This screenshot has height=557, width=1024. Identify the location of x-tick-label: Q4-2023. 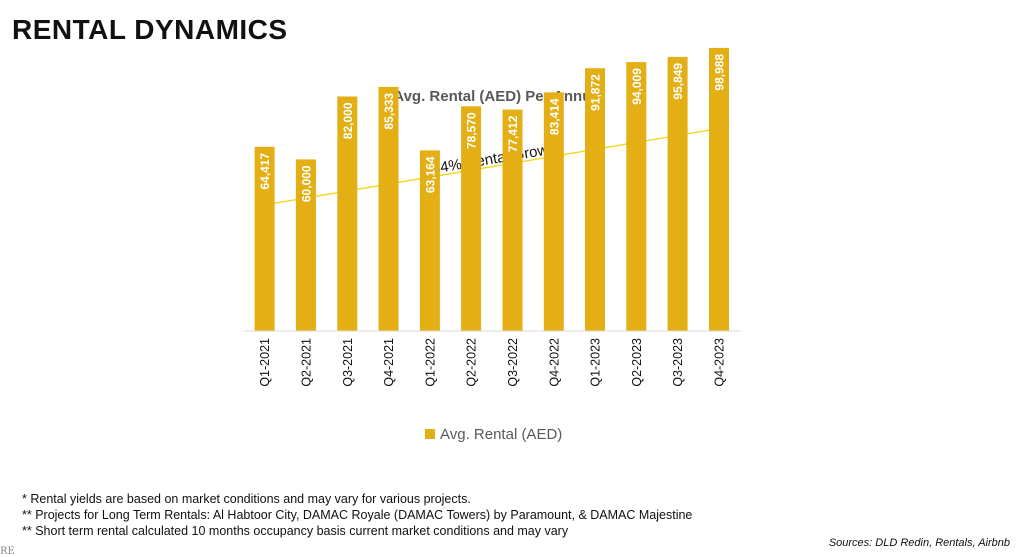
(720, 362).